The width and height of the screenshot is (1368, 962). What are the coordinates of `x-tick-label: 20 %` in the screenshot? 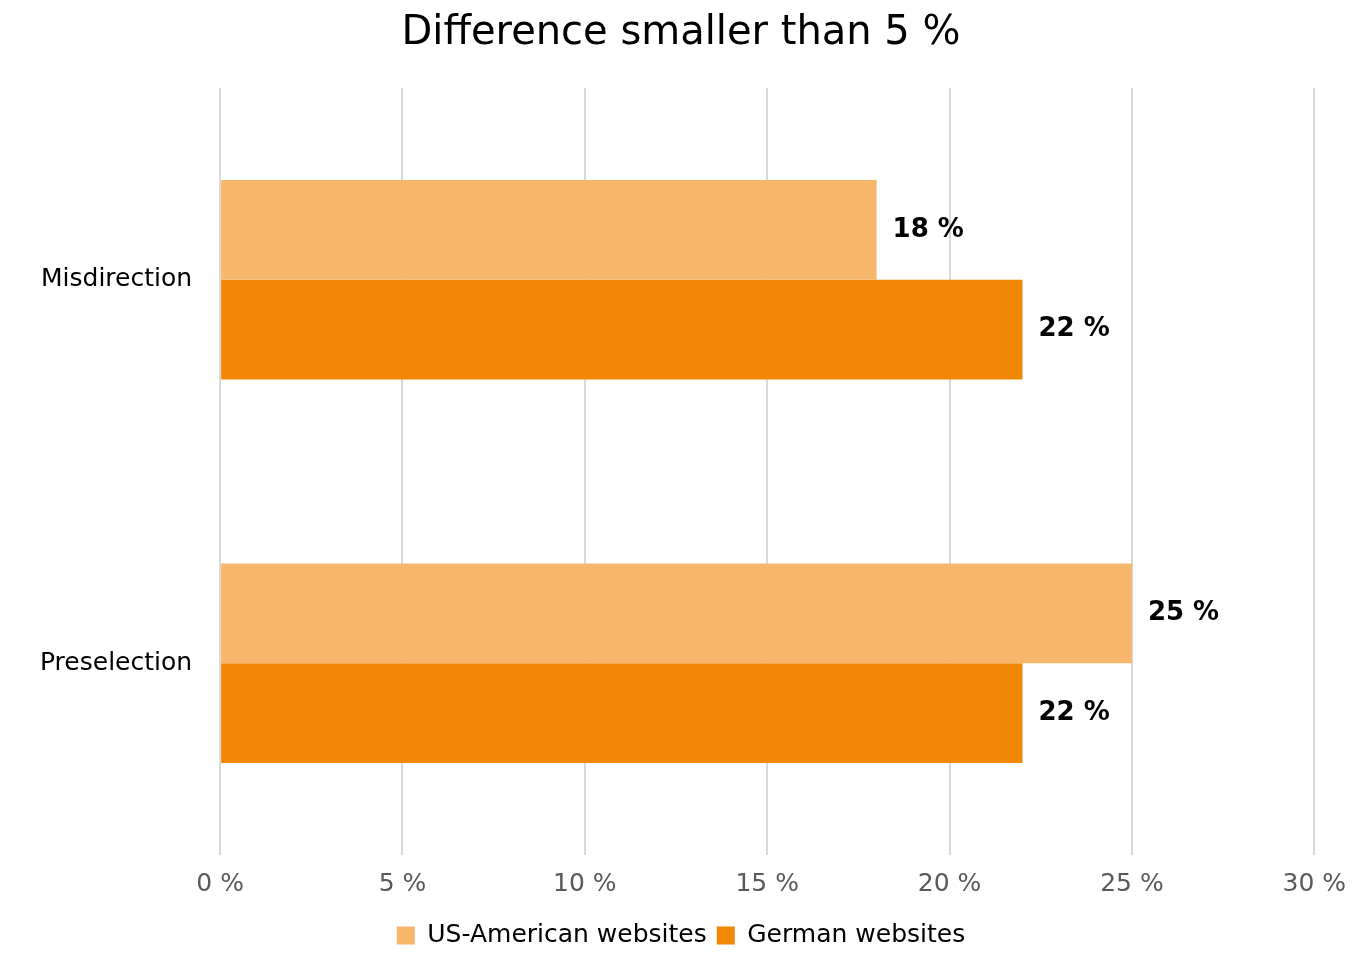 It's located at (949, 882).